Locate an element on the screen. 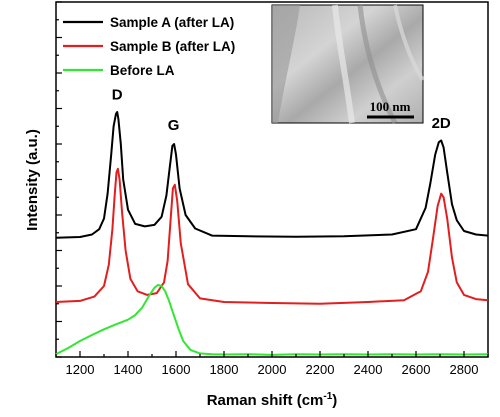 The image size is (500, 417). y-axis-title: Intensity (a.u.) is located at coordinates (32, 180).